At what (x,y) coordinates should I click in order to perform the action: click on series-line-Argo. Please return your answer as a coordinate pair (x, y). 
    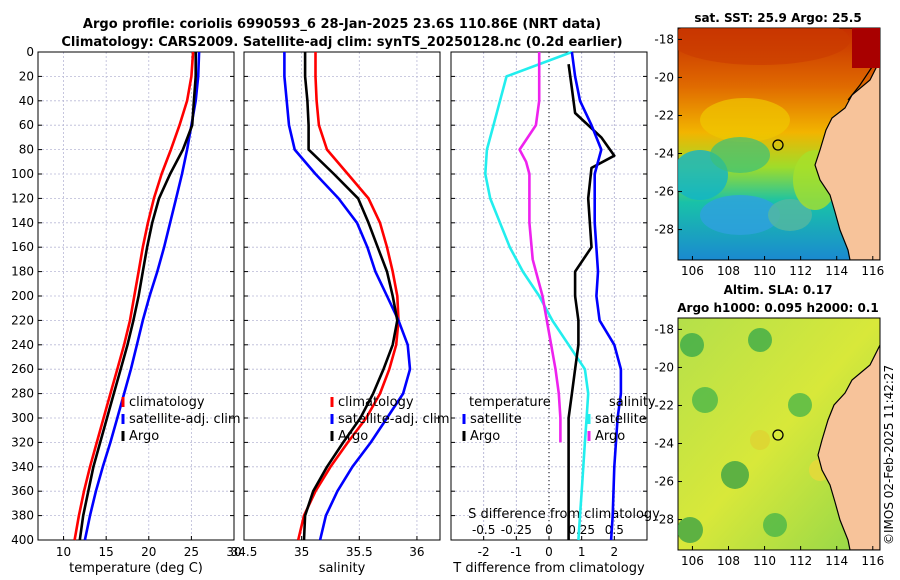
    Looking at the image, I should click on (137, 296).